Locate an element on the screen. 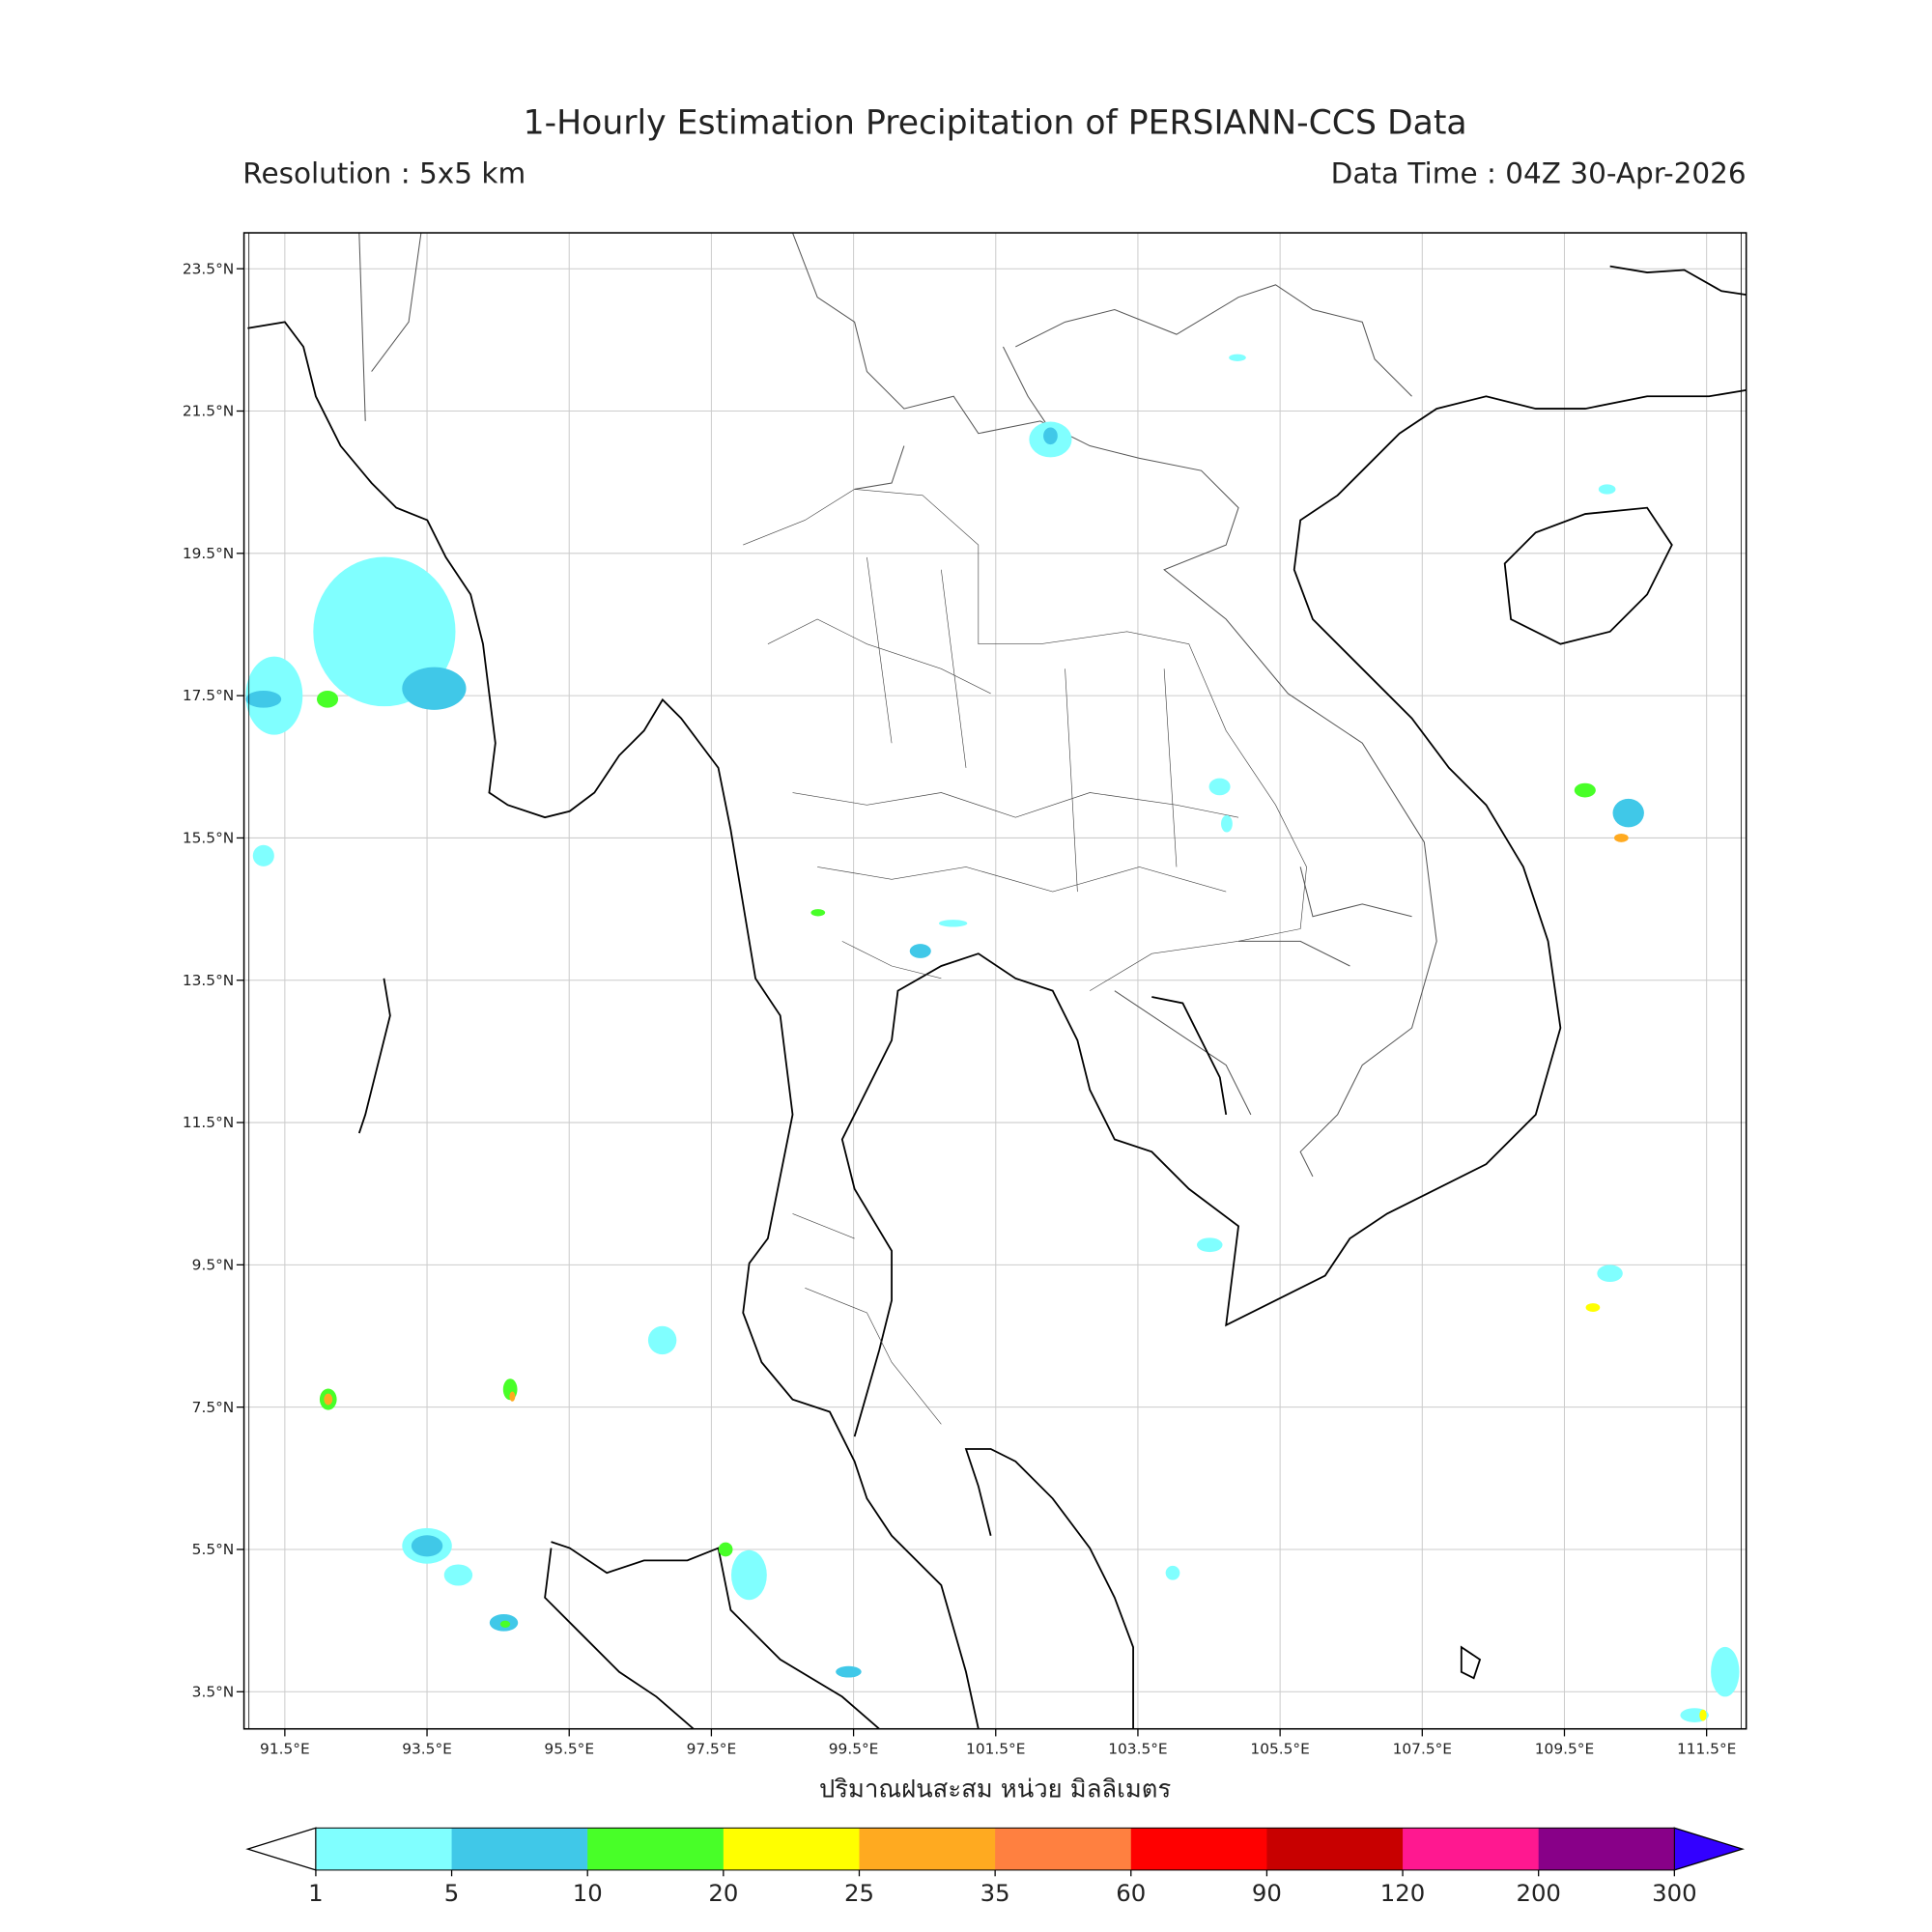 This screenshot has height=1932, width=1932. colorbar-label: 120 is located at coordinates (1402, 1893).